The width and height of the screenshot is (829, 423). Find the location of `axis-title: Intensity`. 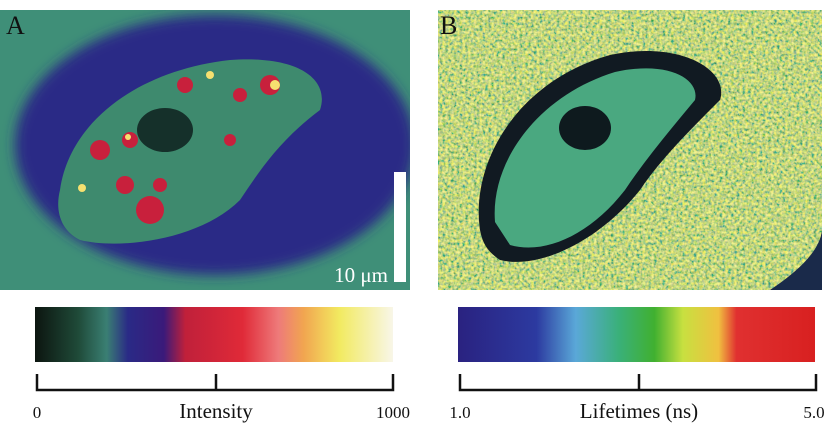

axis-title: Intensity is located at coordinates (216, 411).